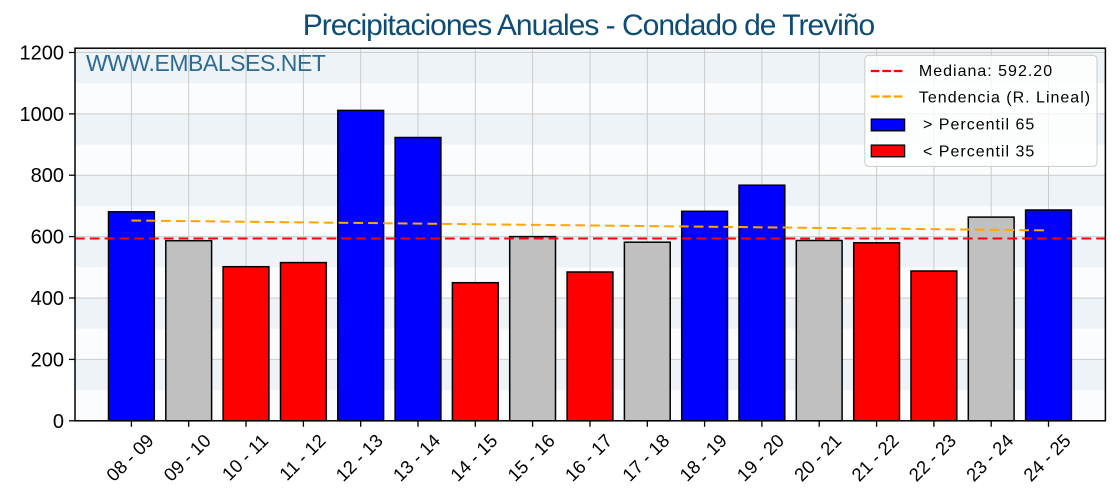 This screenshot has width=1120, height=500. I want to click on svg-text: 600, so click(47, 238).